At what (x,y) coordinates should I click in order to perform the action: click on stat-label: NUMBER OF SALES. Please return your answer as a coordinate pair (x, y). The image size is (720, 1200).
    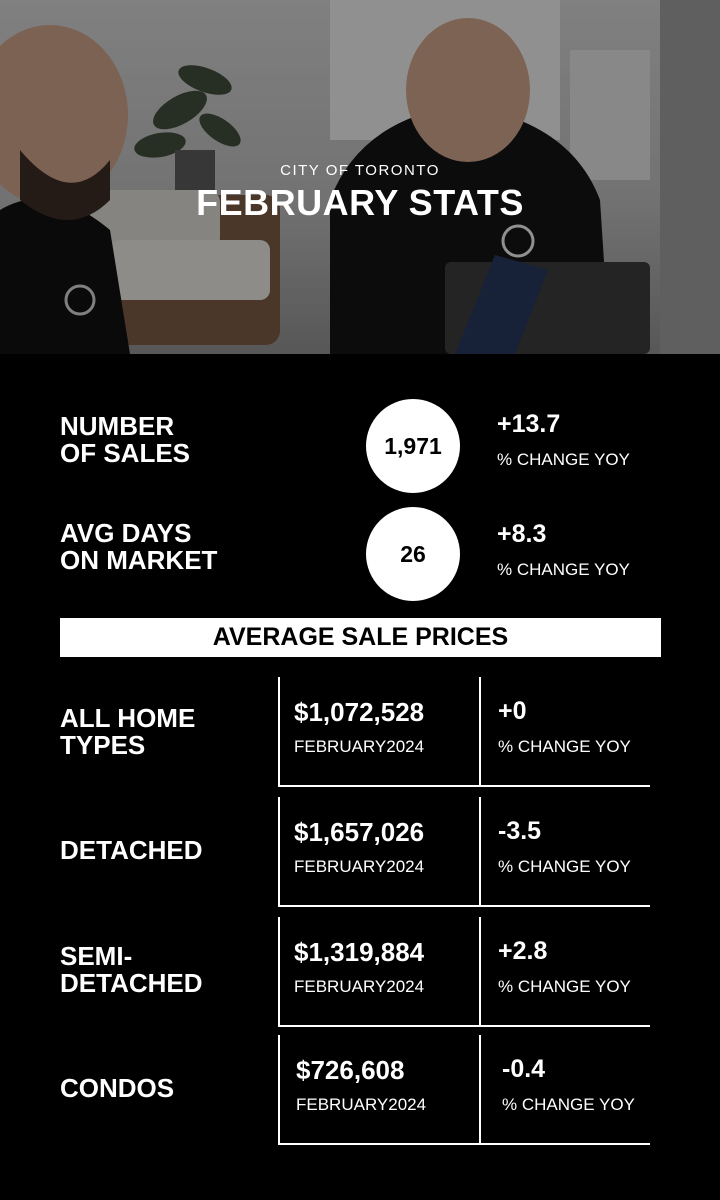
    Looking at the image, I should click on (125, 440).